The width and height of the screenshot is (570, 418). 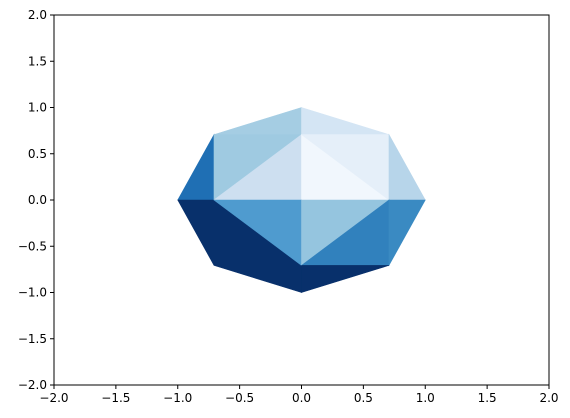 I want to click on x-axis-ticks: −2.0 −1.5 −1.0 −0.5 0.0 0.5 1.0 1.5 2.0, so click(x=299, y=395).